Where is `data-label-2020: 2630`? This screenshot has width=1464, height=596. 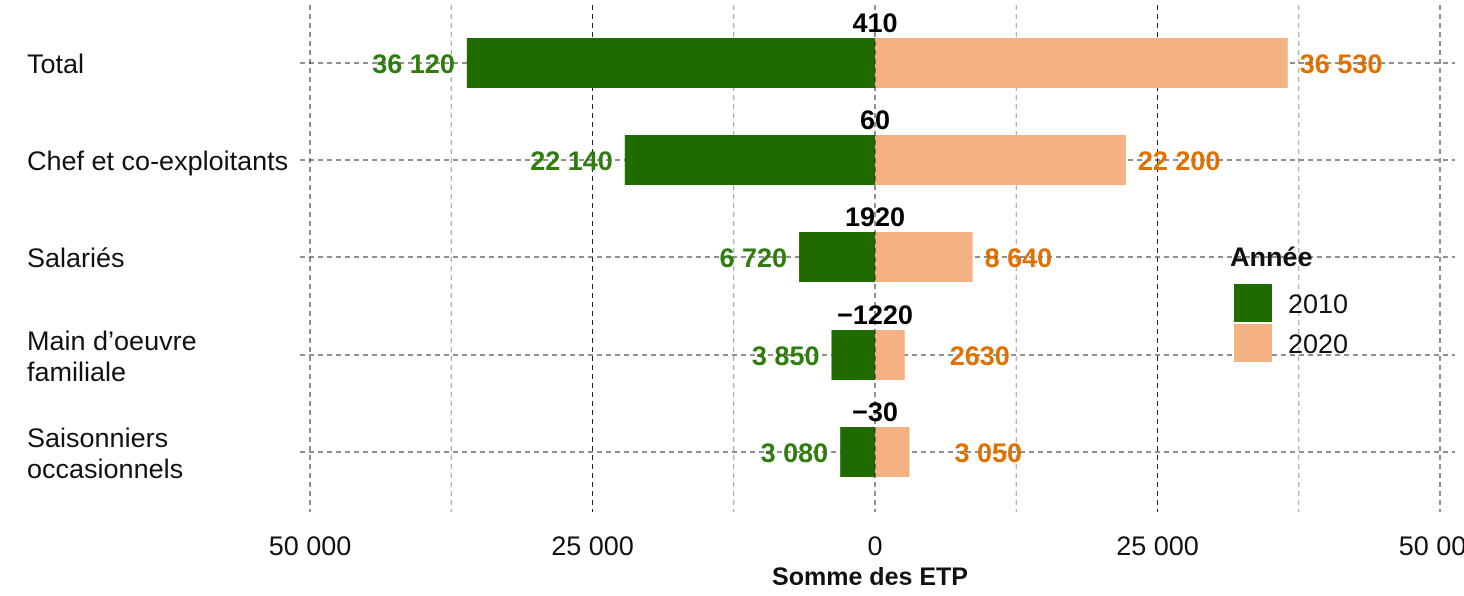
data-label-2020: 2630 is located at coordinates (980, 356).